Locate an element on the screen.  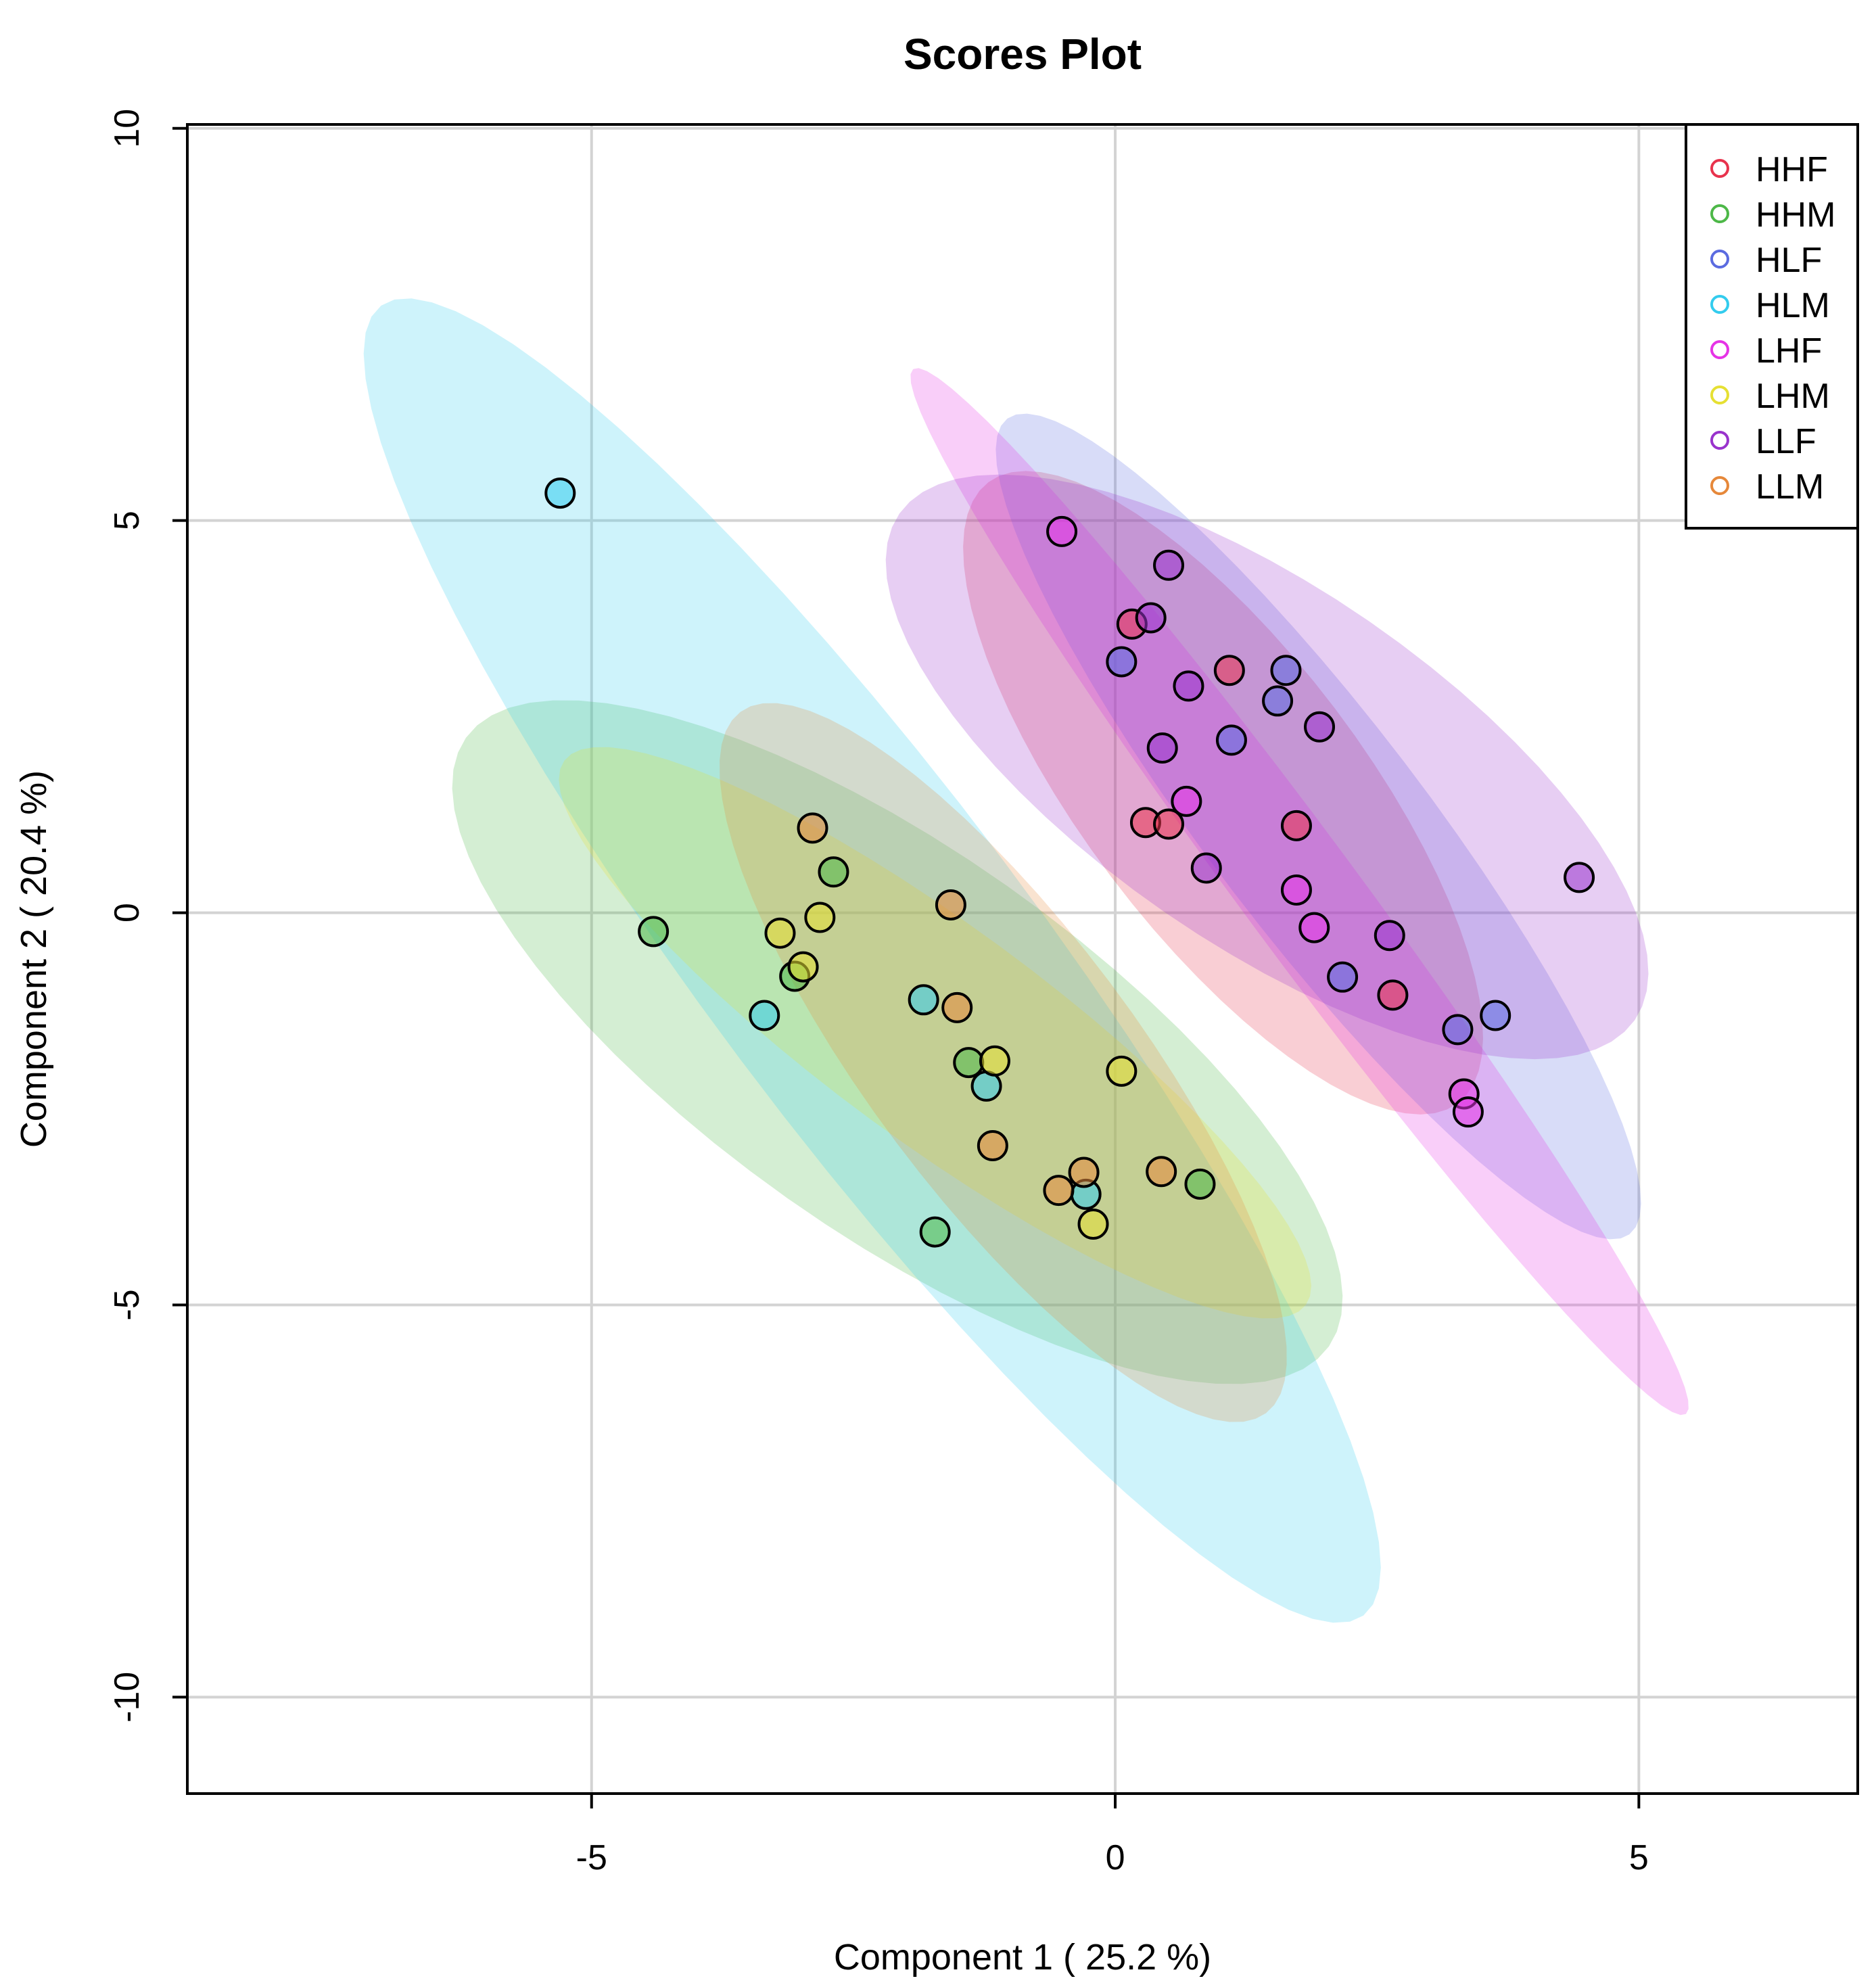
y-tick-label: 0 is located at coordinates (127, 912).